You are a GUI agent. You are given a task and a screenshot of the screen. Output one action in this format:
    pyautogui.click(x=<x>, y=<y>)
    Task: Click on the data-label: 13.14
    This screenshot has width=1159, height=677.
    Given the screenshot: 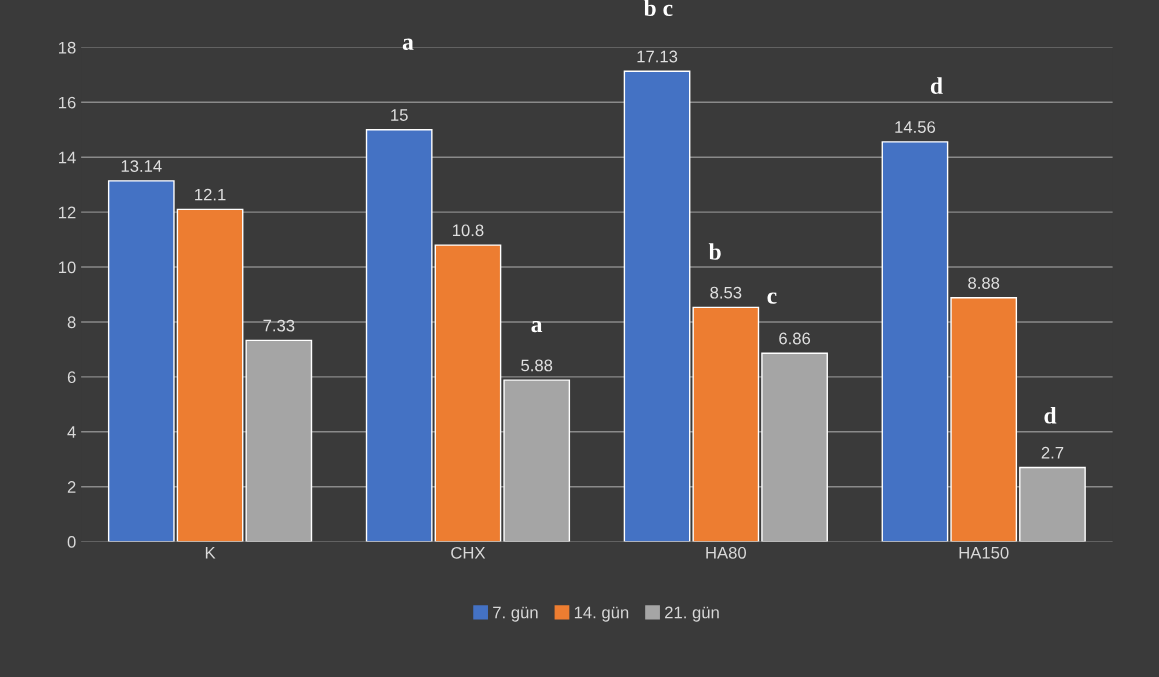 What is the action you would take?
    pyautogui.click(x=141, y=166)
    